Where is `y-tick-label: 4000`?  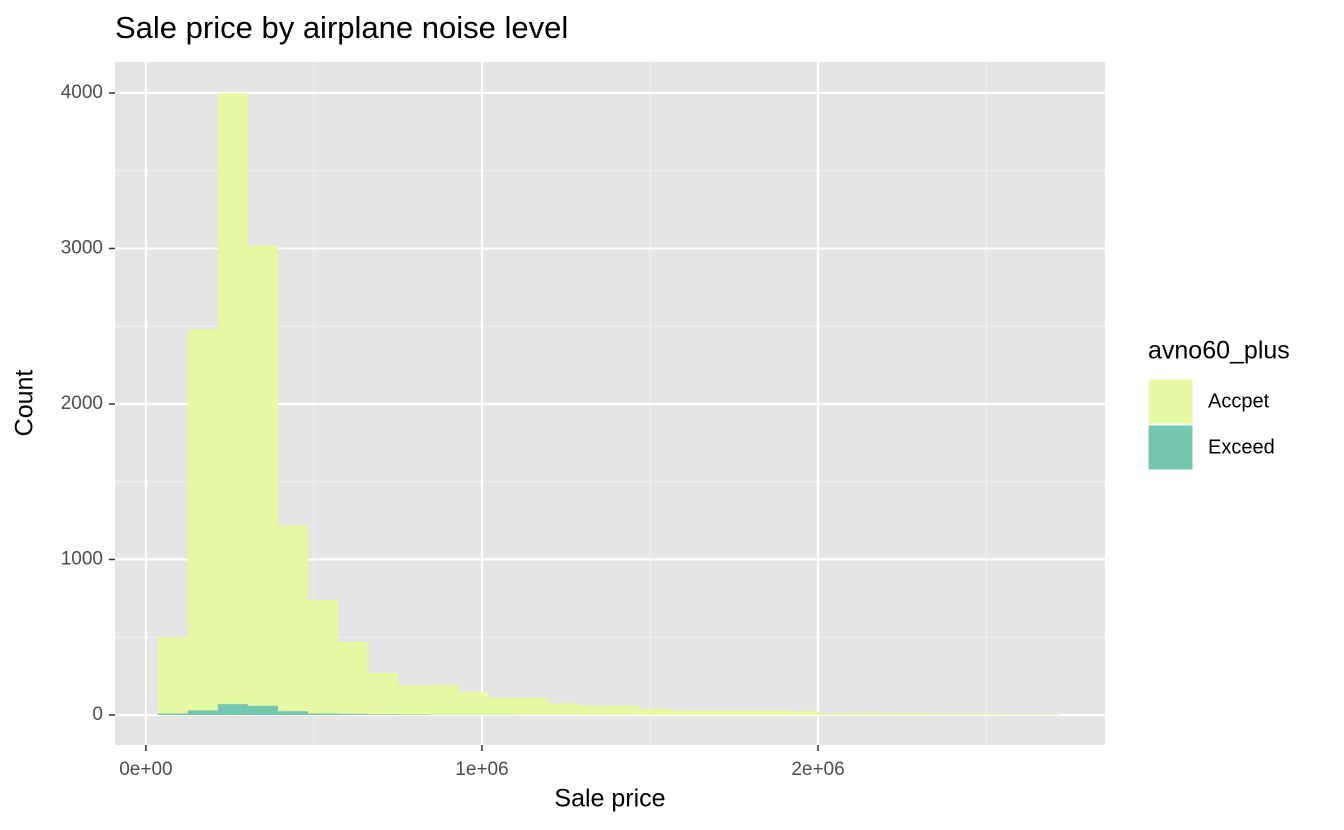
y-tick-label: 4000 is located at coordinates (82, 92).